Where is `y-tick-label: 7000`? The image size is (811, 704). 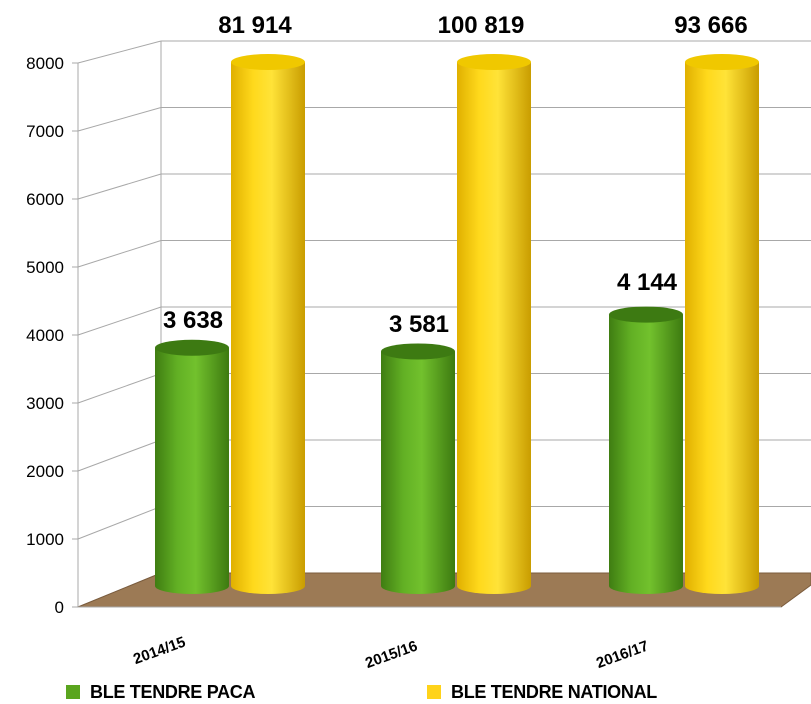
y-tick-label: 7000 is located at coordinates (45, 131).